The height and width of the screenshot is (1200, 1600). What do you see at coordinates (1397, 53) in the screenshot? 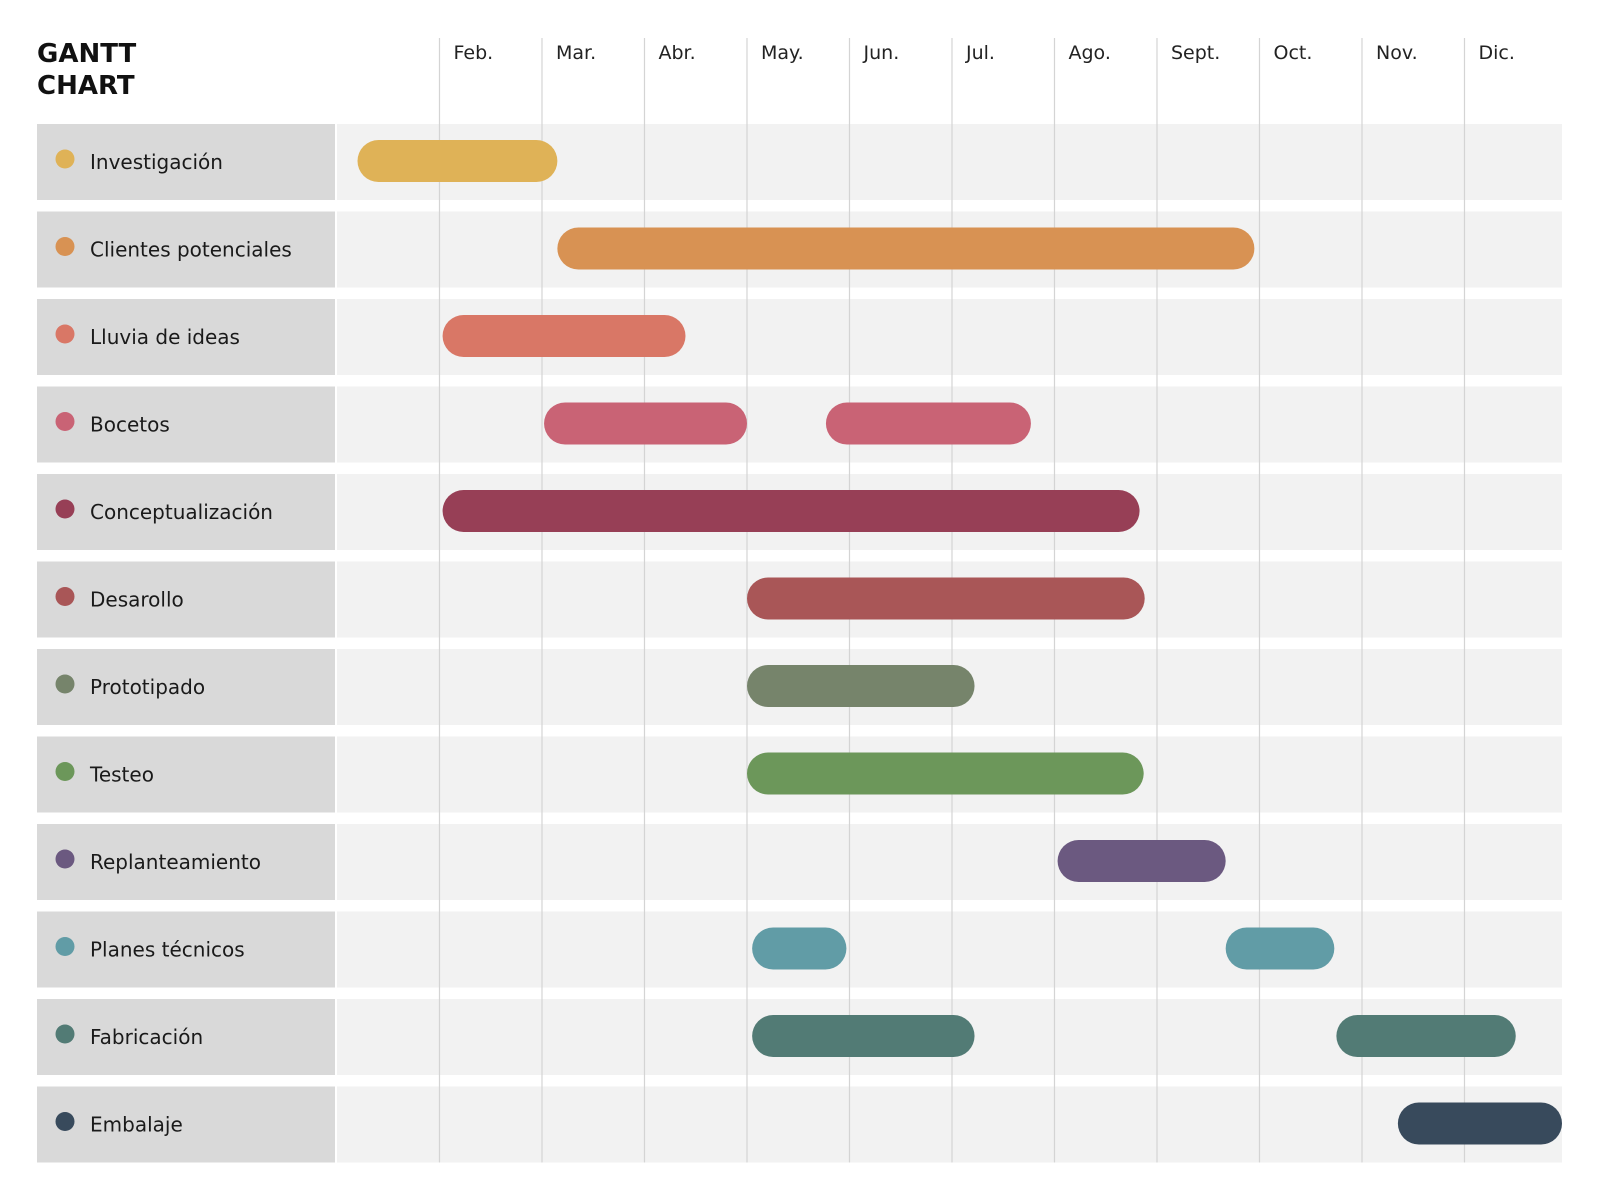
I see `month-label: Nov.` at bounding box center [1397, 53].